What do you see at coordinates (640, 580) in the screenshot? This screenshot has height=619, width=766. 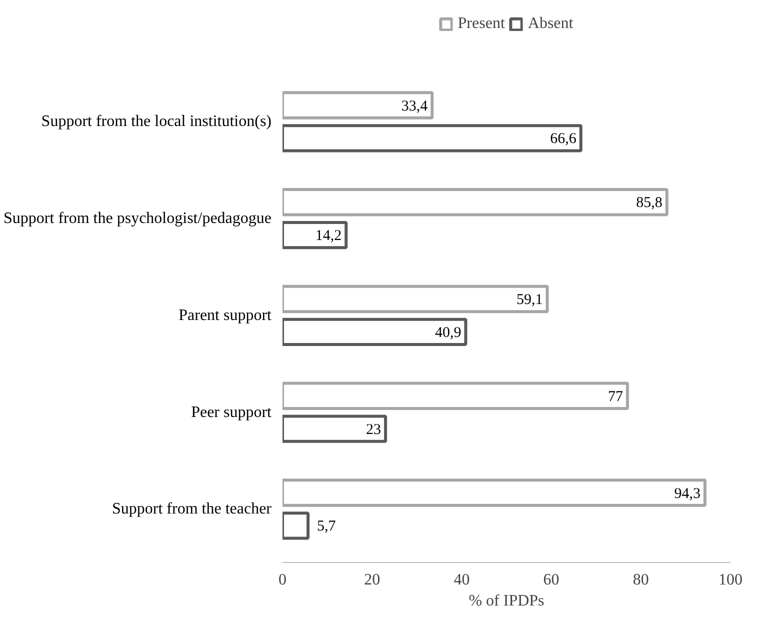 I see `x-tick-label: 80` at bounding box center [640, 580].